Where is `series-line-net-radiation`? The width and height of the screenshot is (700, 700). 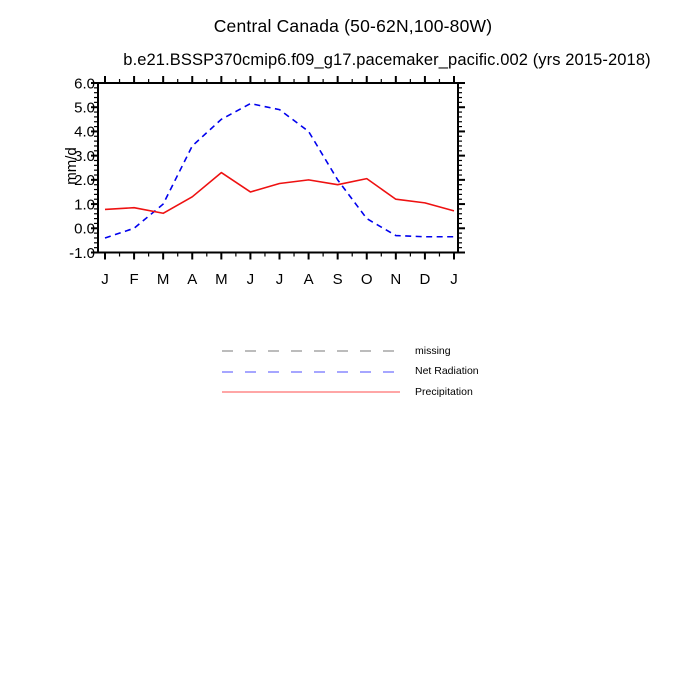
series-line-net-radiation is located at coordinates (279, 170).